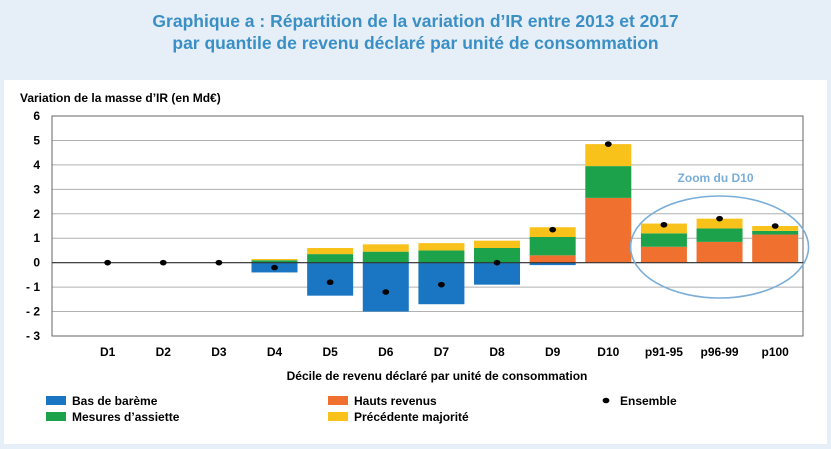 The height and width of the screenshot is (449, 831). What do you see at coordinates (497, 244) in the screenshot?
I see `bar-precedente_majorite-D8` at bounding box center [497, 244].